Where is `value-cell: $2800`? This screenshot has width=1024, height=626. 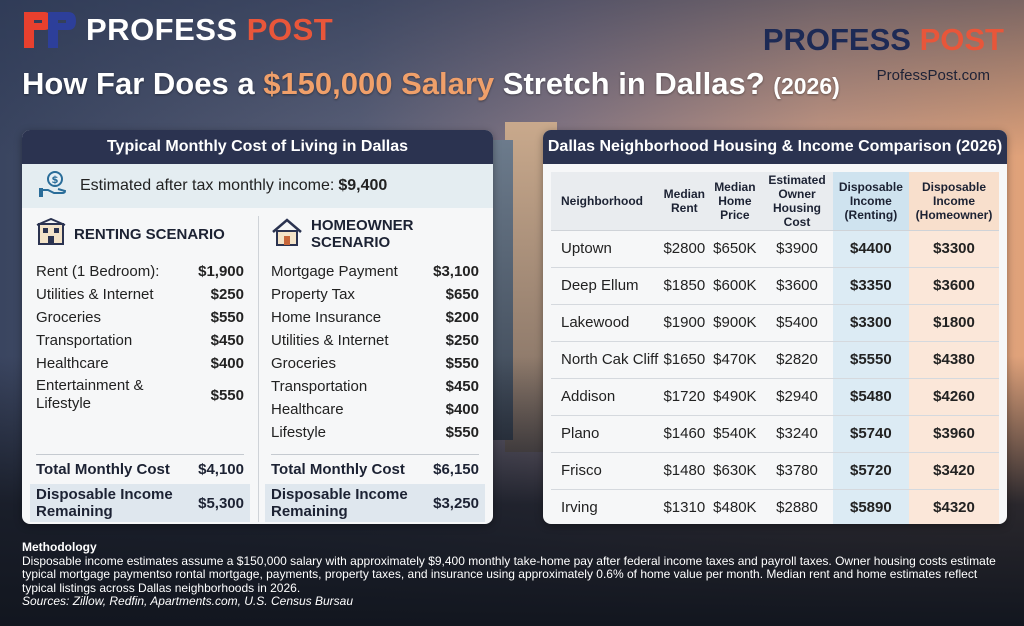 value-cell: $2800 is located at coordinates (684, 249).